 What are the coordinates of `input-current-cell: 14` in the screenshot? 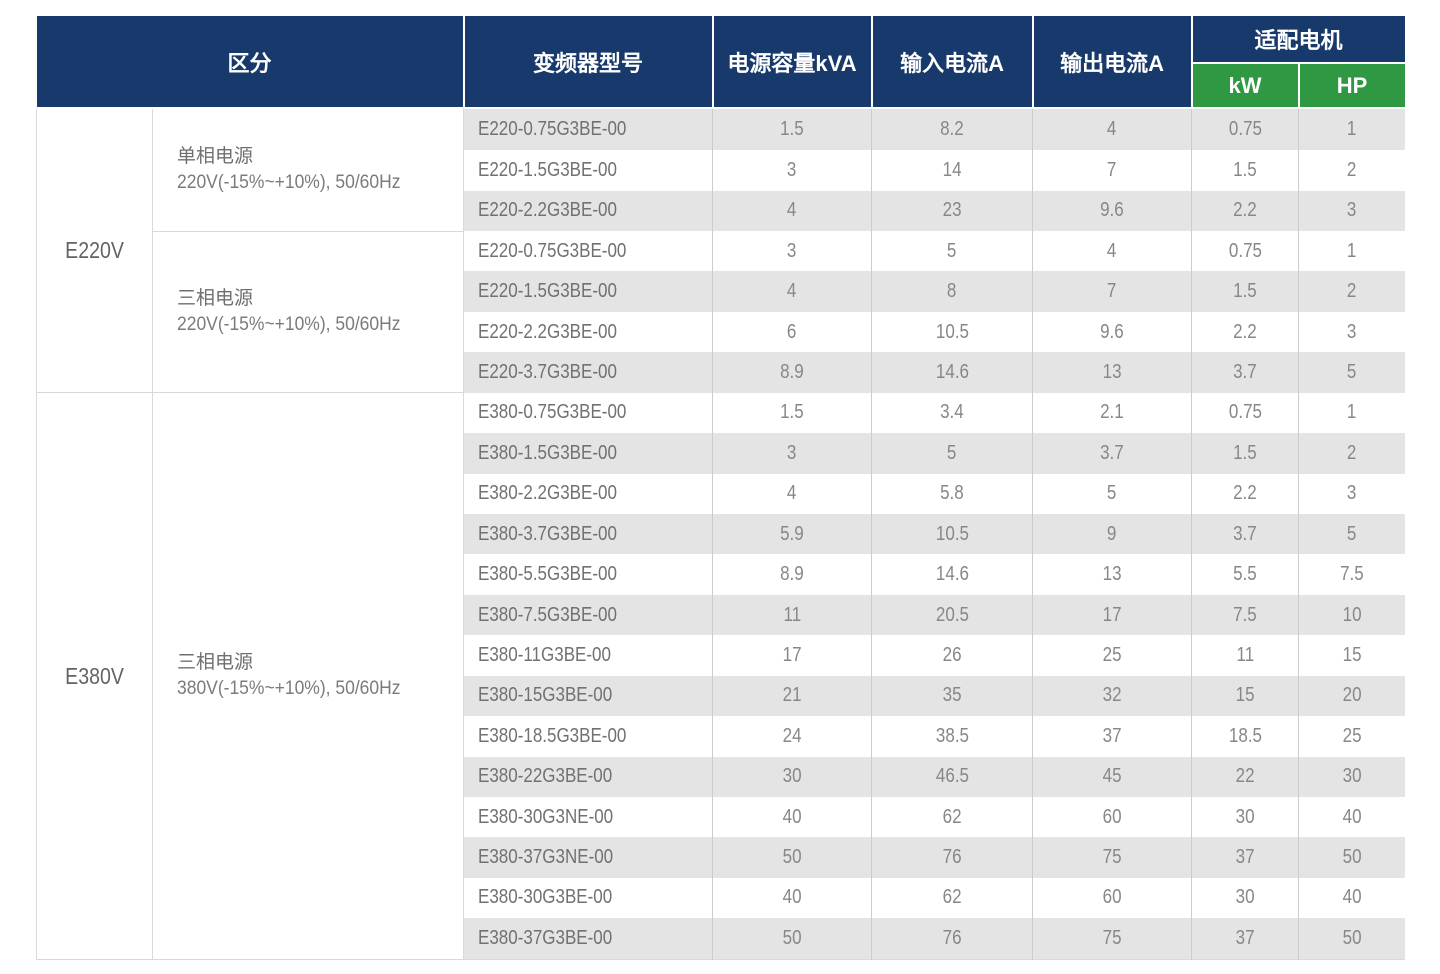 It's located at (952, 170).